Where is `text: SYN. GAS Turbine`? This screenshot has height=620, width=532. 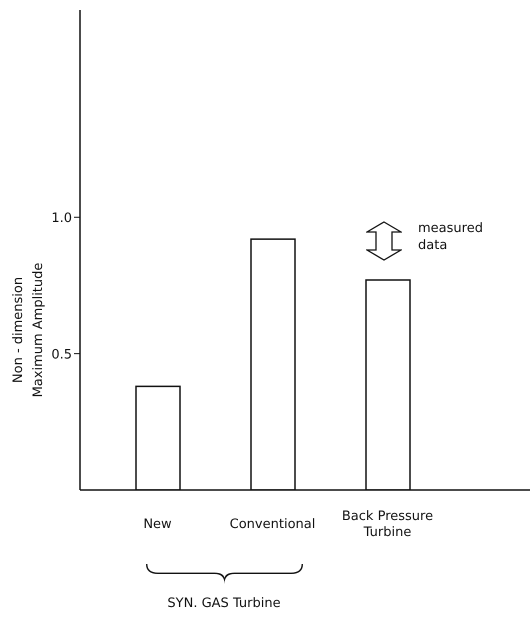 text: SYN. GAS Turbine is located at coordinates (224, 603).